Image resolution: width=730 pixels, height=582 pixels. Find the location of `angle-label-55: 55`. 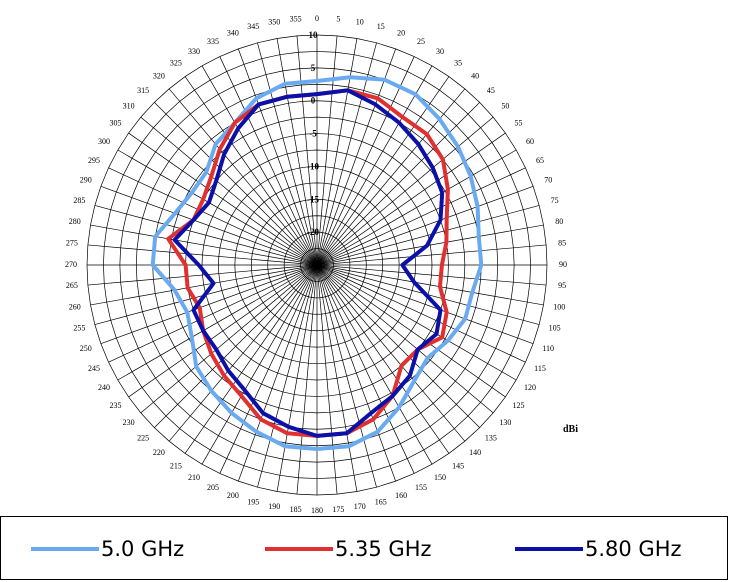

angle-label-55: 55 is located at coordinates (519, 123).